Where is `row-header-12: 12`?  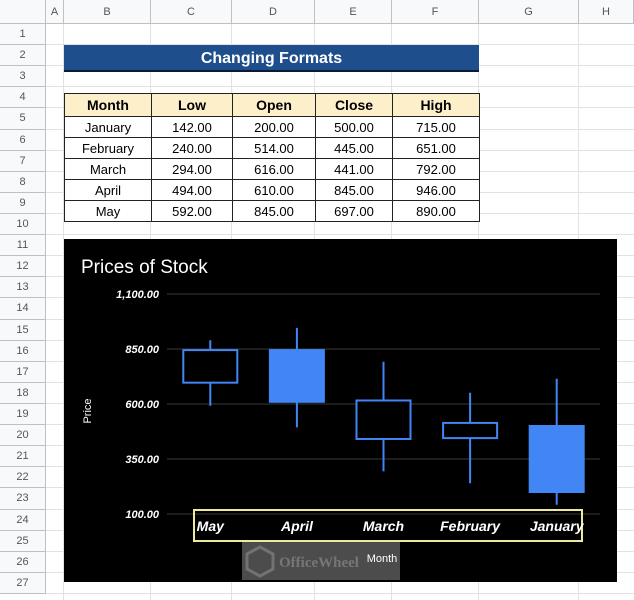 row-header-12: 12 is located at coordinates (23, 267).